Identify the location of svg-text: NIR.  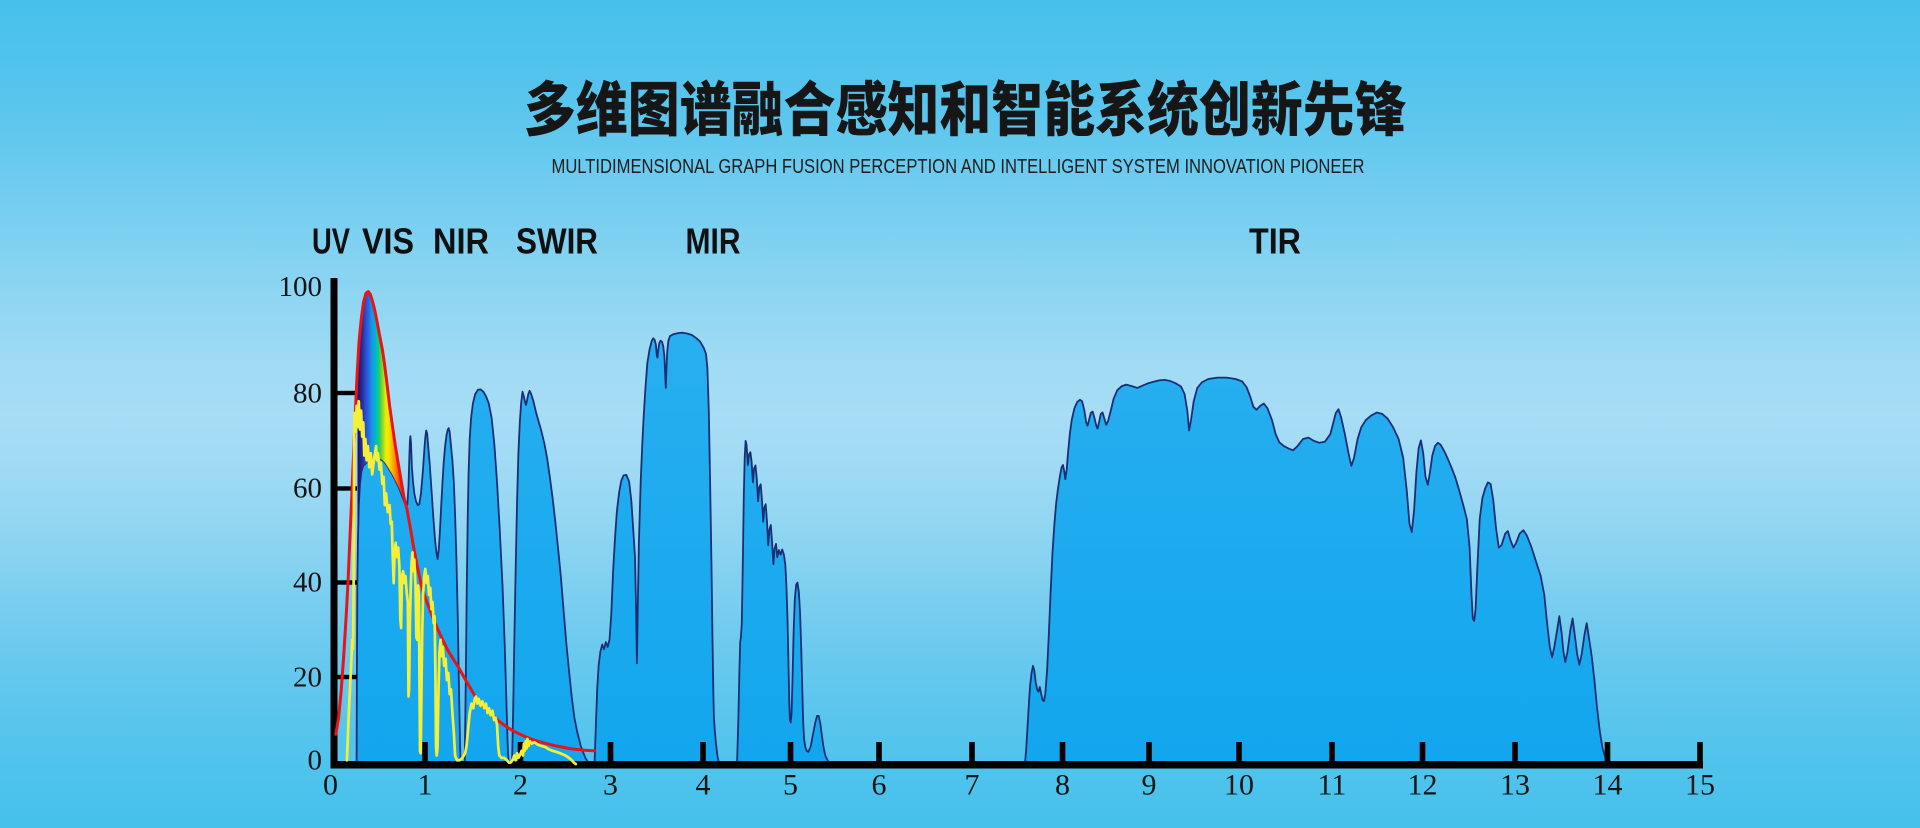
(461, 241).